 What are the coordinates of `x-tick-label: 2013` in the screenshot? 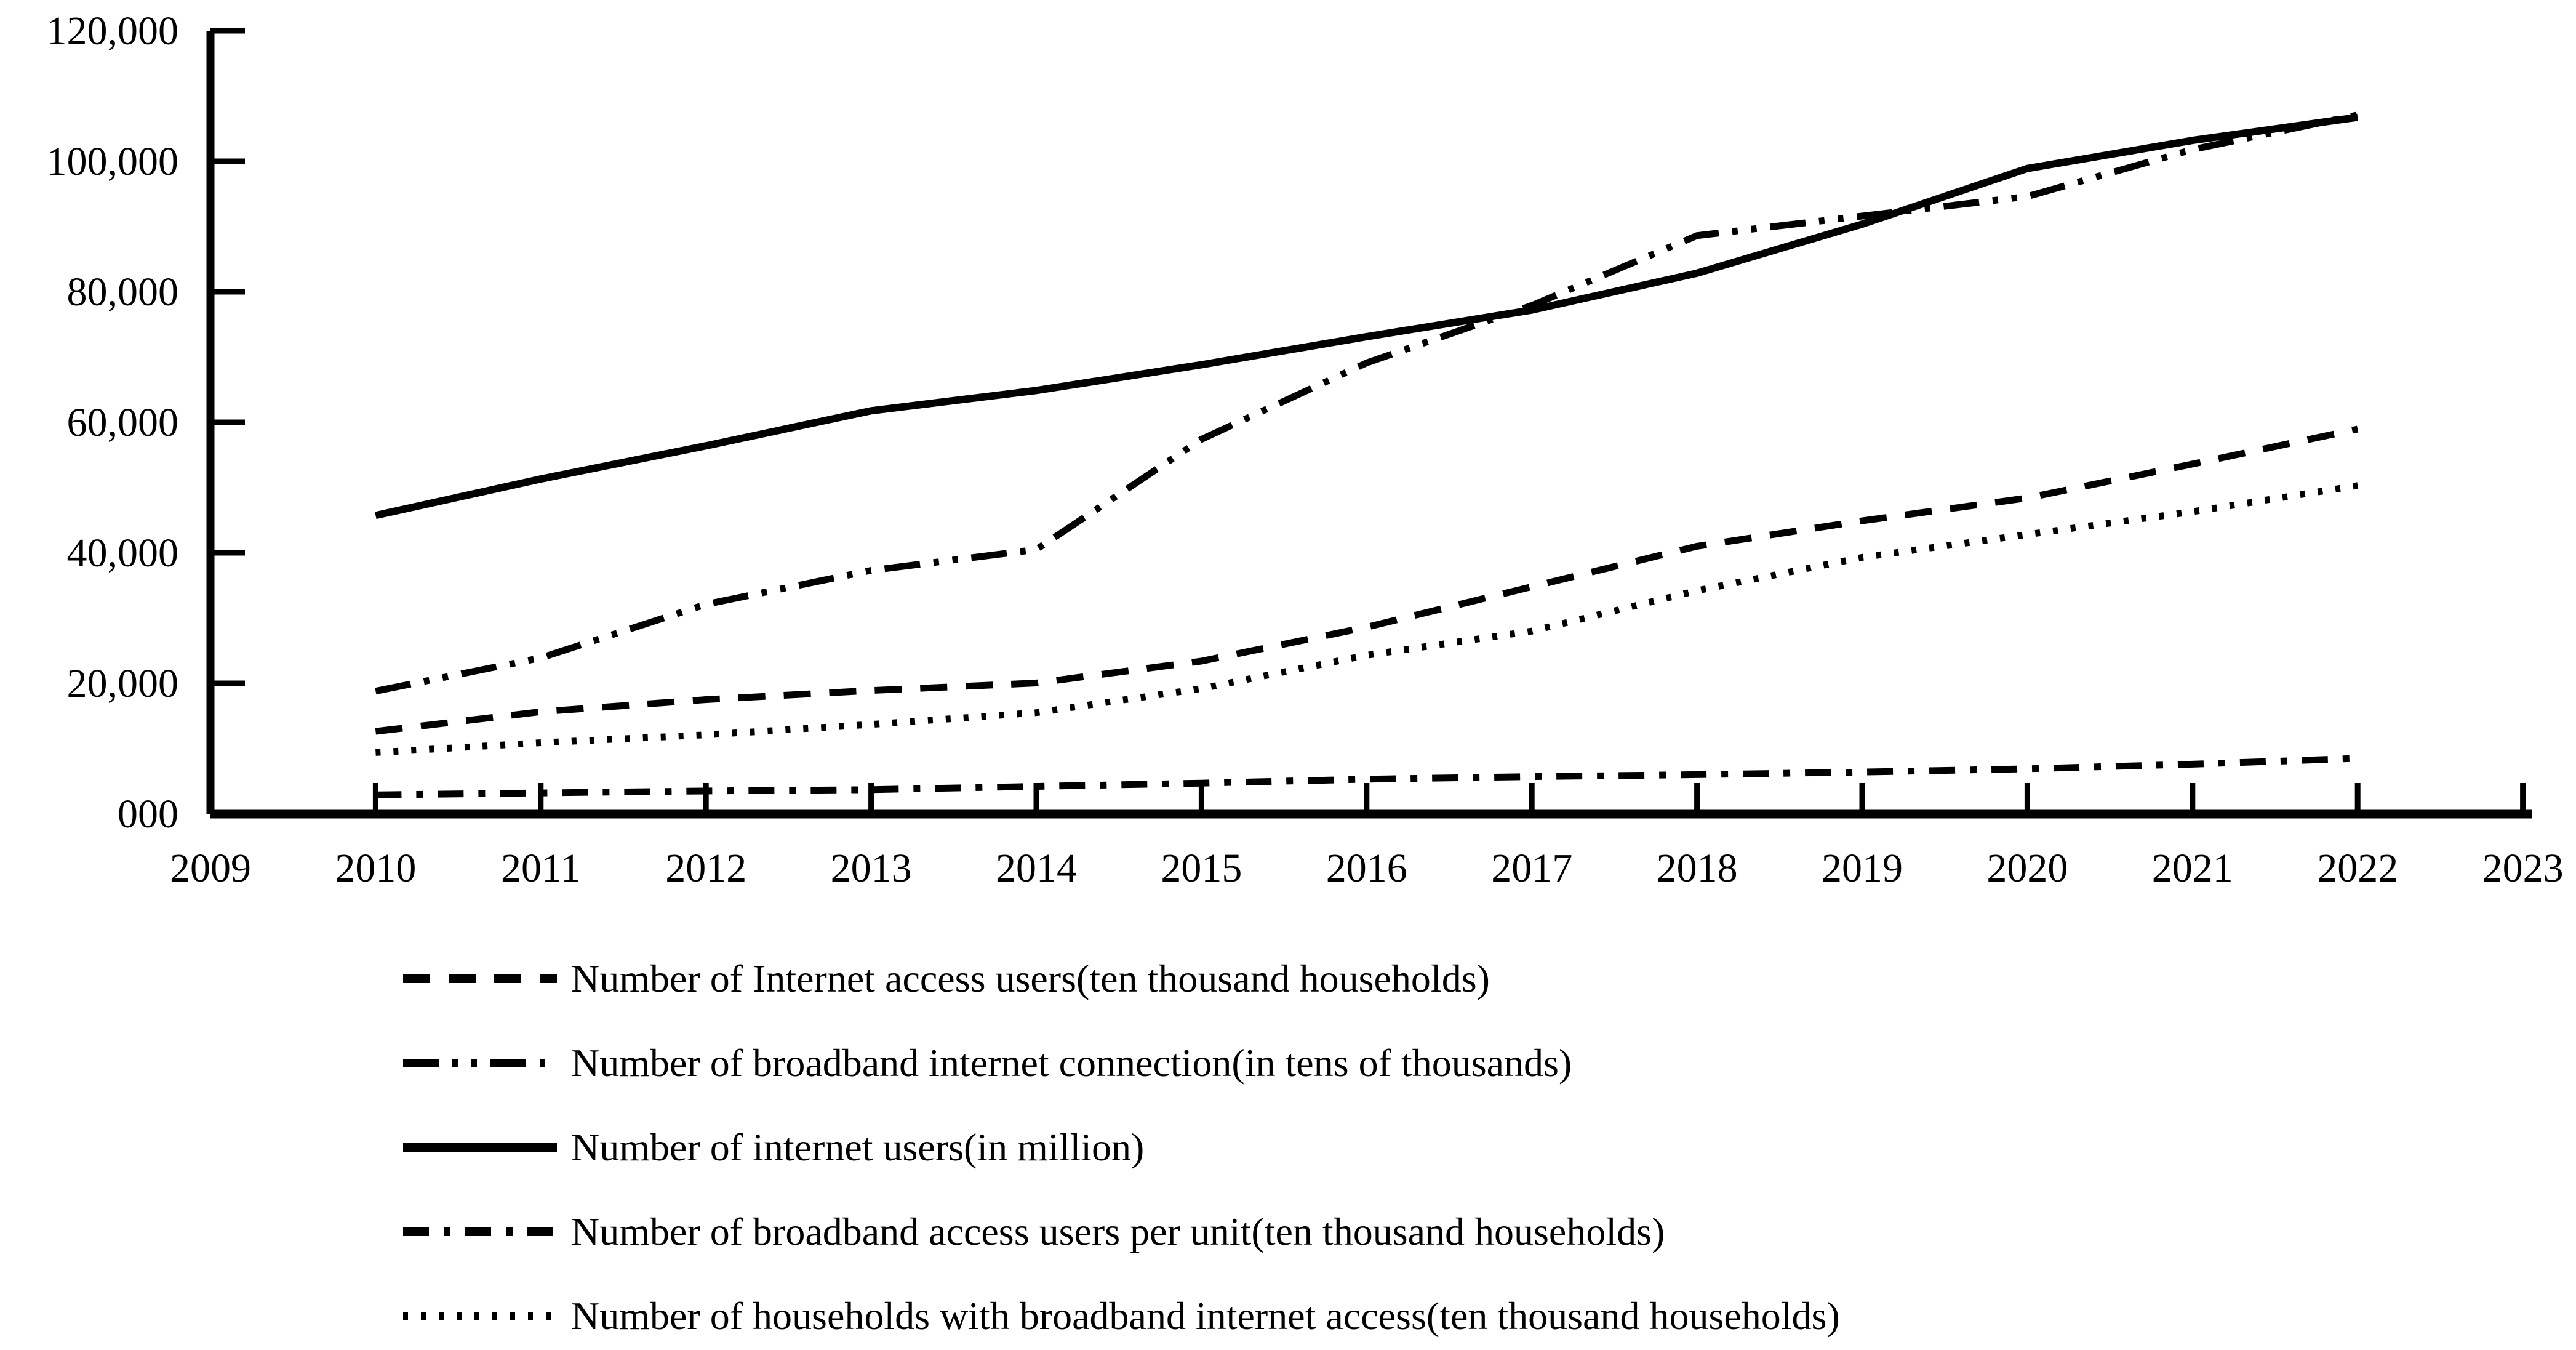 It's located at (871, 868).